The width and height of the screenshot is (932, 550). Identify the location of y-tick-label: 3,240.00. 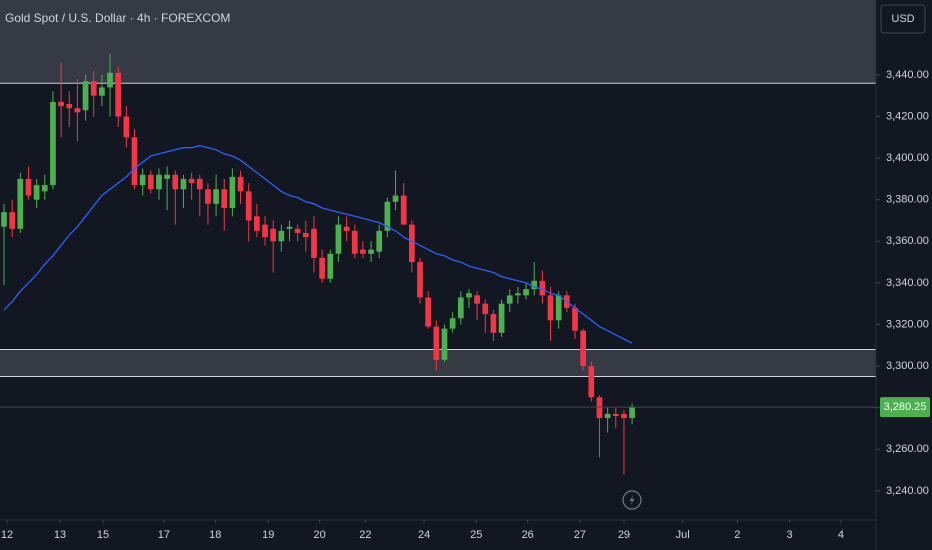
(907, 491).